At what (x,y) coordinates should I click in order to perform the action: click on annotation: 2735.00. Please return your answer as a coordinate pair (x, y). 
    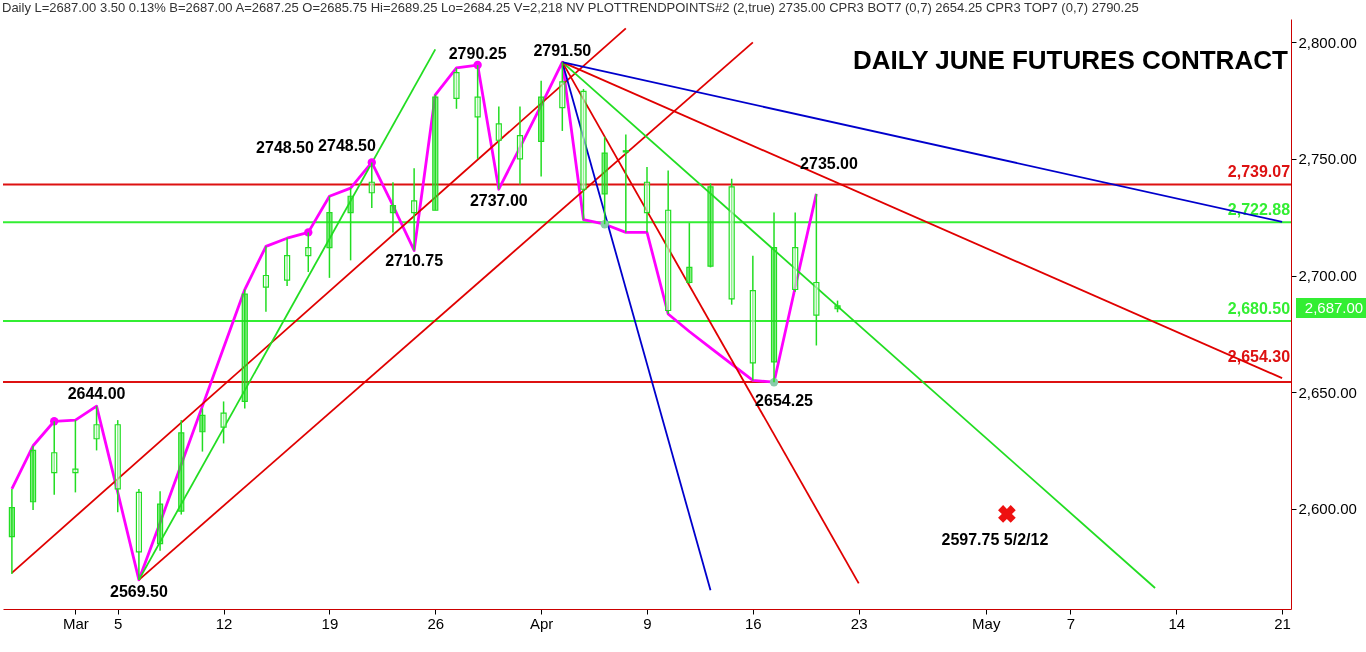
    Looking at the image, I should click on (829, 163).